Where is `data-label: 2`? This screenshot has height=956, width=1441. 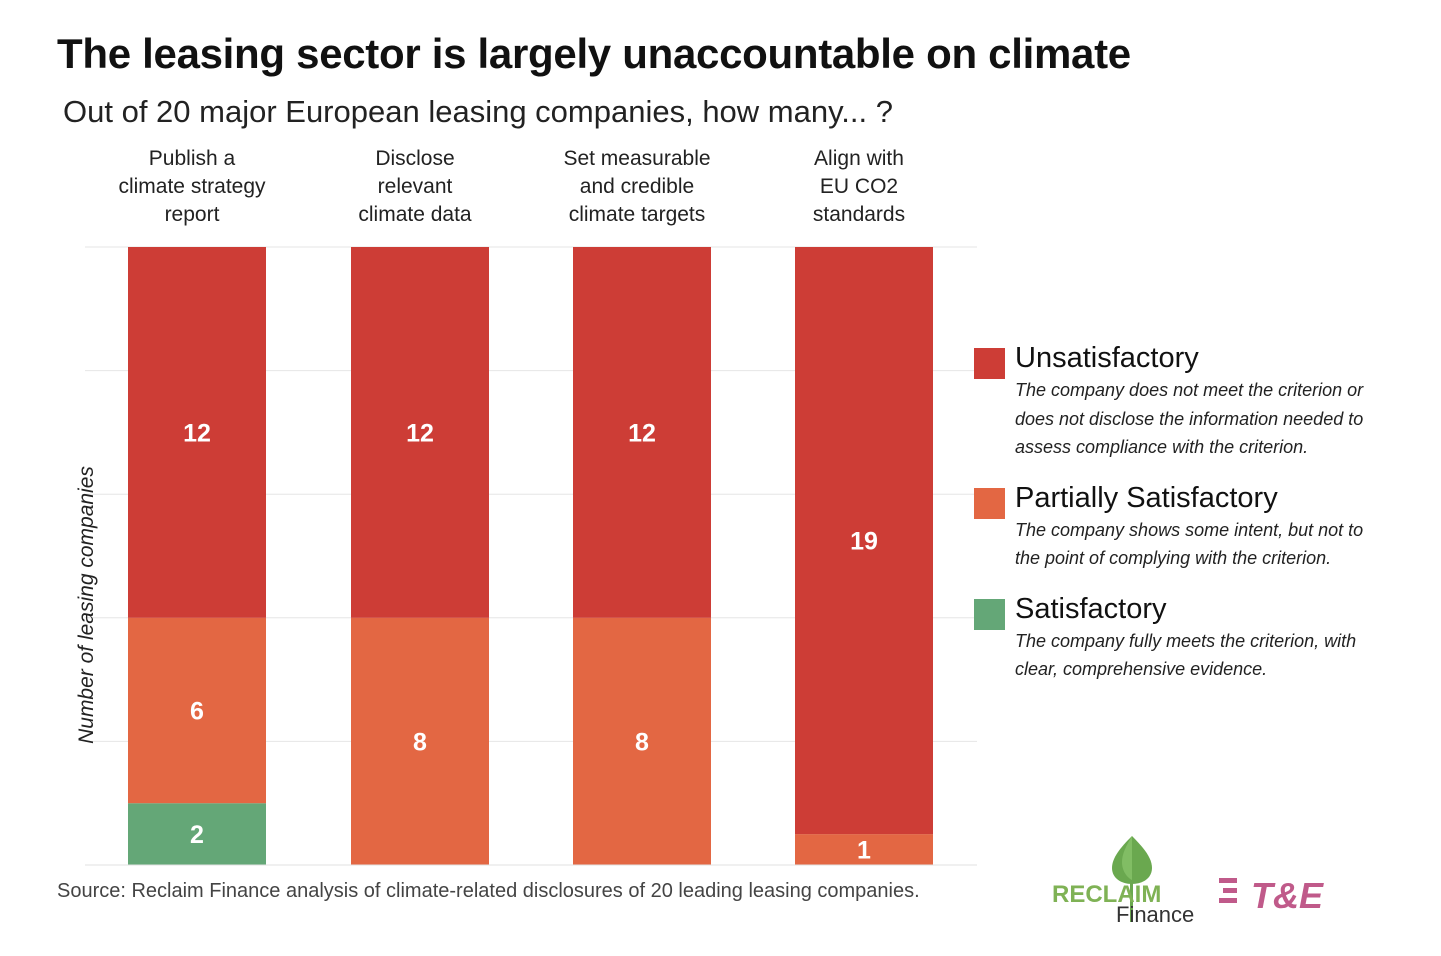
data-label: 2 is located at coordinates (197, 835).